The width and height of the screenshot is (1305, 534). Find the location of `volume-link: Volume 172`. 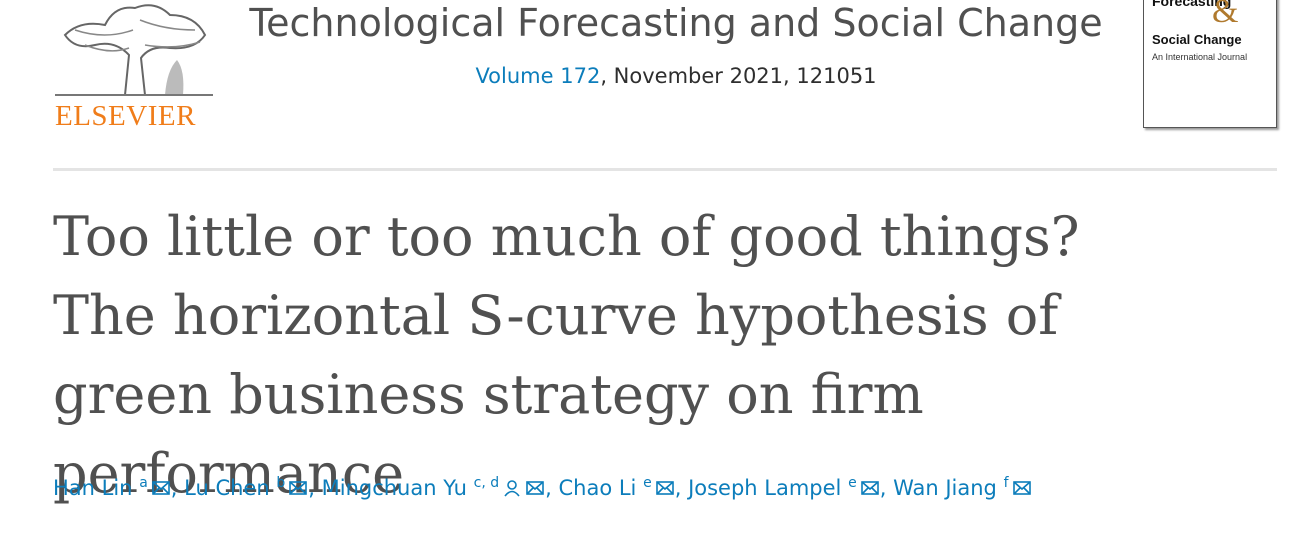

volume-link: Volume 172 is located at coordinates (538, 76).